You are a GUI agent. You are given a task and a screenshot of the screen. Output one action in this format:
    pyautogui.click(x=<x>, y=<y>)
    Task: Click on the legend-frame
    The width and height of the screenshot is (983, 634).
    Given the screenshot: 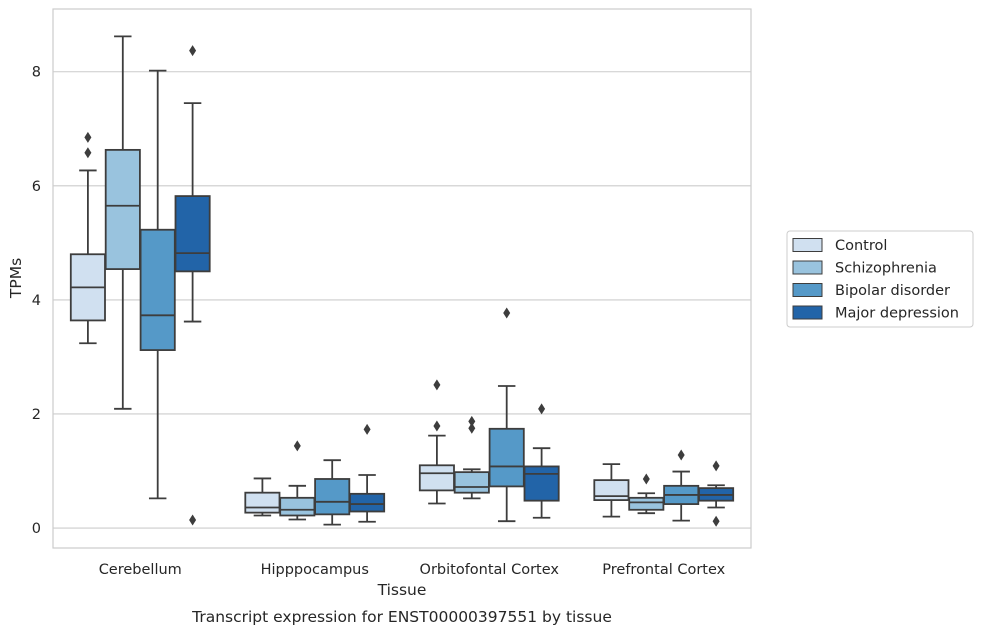 What is the action you would take?
    pyautogui.click(x=880, y=279)
    